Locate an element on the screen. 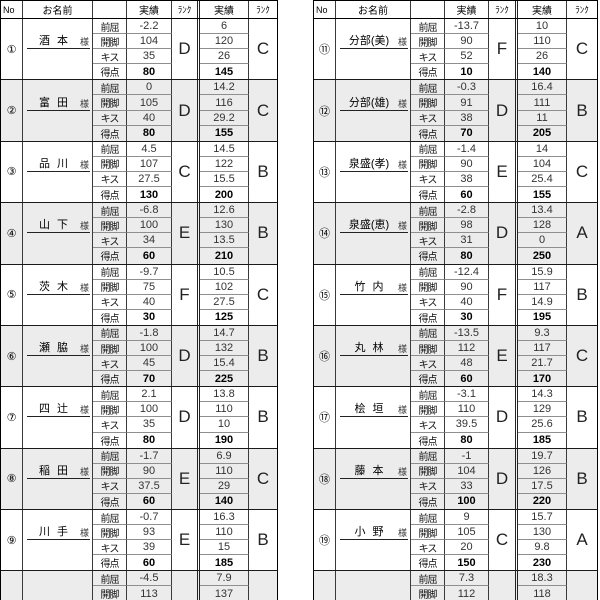 The height and width of the screenshot is (600, 600). result-value: 137 is located at coordinates (224, 593).